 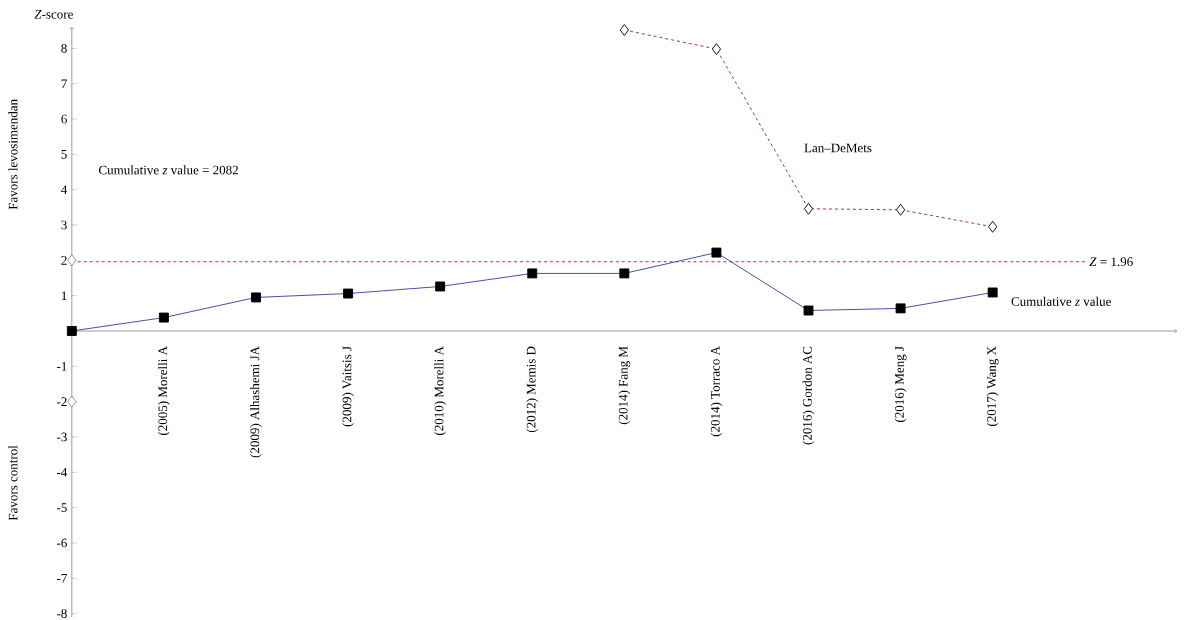 What do you see at coordinates (61, 366) in the screenshot?
I see `y-tick-label: -1` at bounding box center [61, 366].